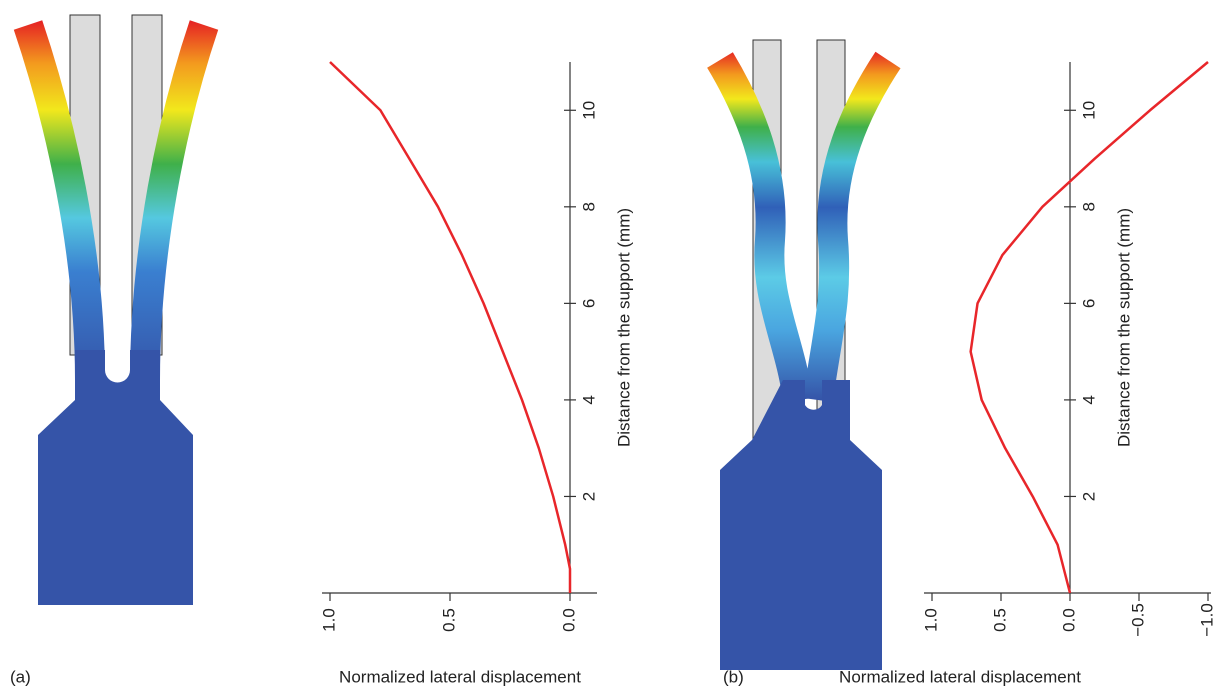 The width and height of the screenshot is (1224, 694). Describe the element at coordinates (733, 676) in the screenshot. I see `panel-label: (b)` at that location.